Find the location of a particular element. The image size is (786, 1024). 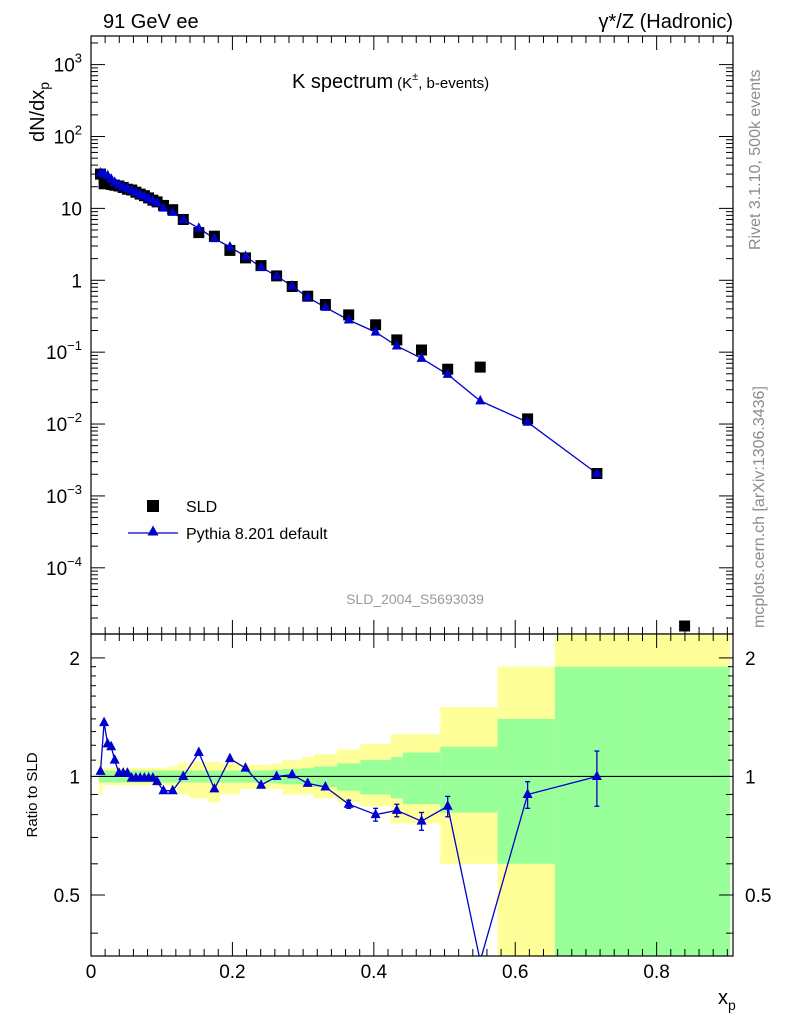

header-right: γ*/Z (Hadronic) is located at coordinates (666, 22).